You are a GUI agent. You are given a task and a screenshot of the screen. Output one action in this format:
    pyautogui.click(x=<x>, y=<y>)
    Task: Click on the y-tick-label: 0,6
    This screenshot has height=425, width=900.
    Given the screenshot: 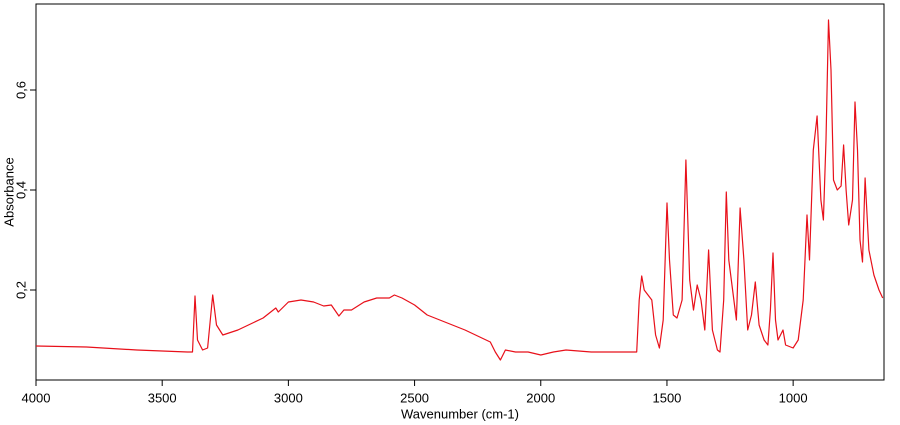 What is the action you would take?
    pyautogui.click(x=20, y=90)
    